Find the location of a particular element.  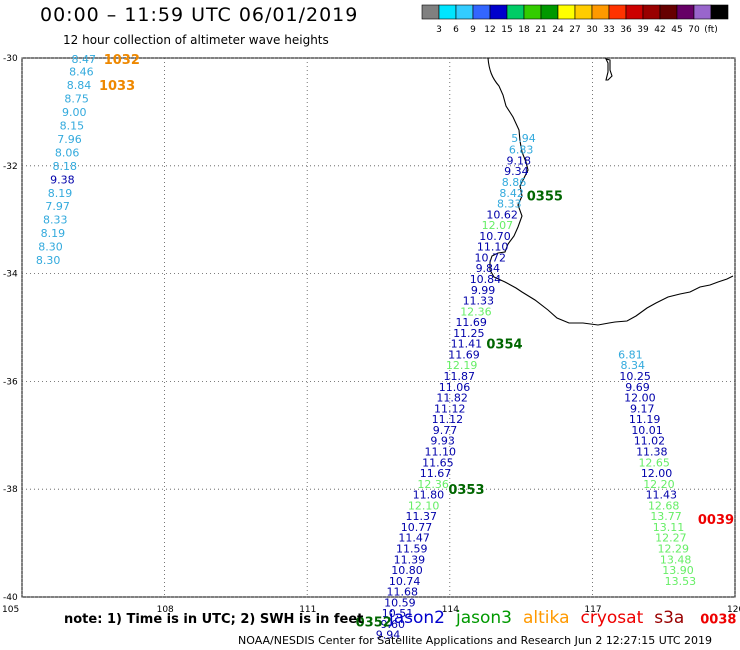

lon-tick-label: 105 is located at coordinates (10, 610).